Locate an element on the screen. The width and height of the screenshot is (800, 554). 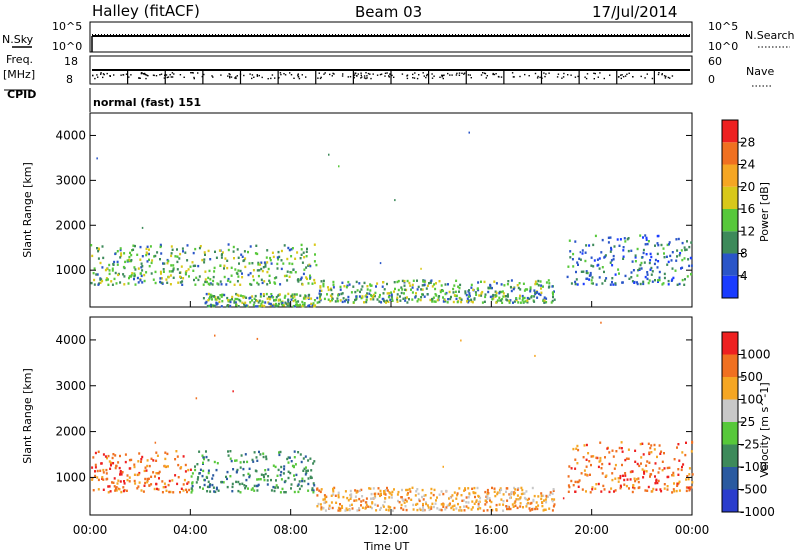
echo-cell-isolated is located at coordinates (601, 322).